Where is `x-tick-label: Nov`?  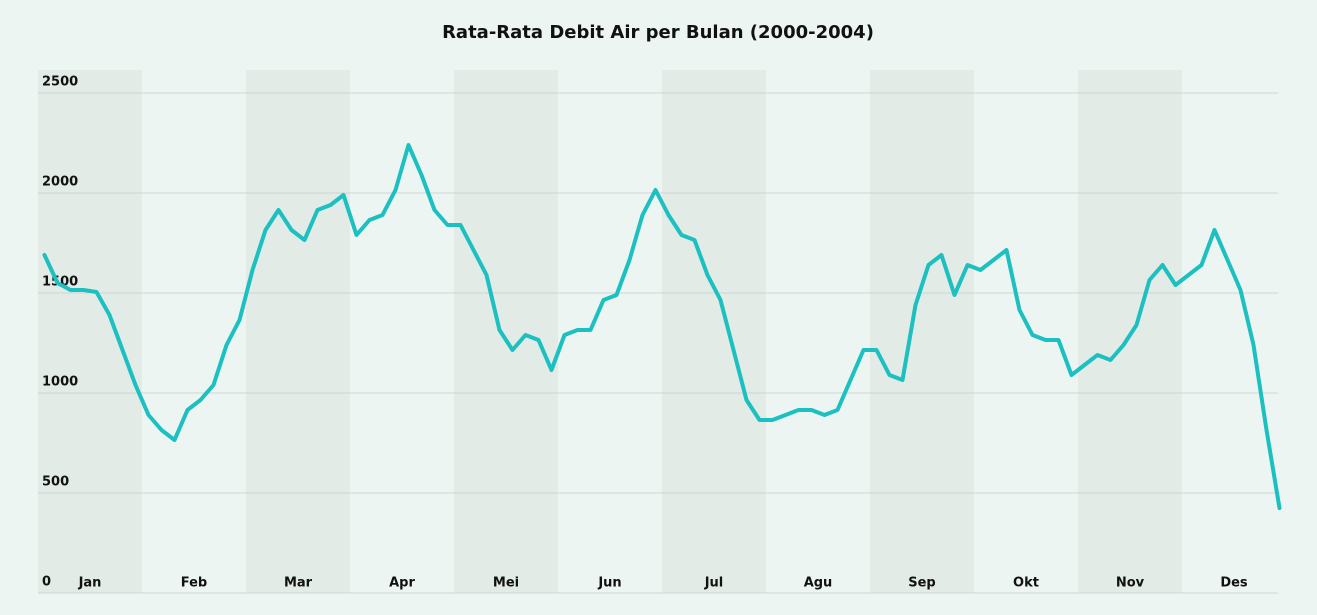
x-tick-label: Nov is located at coordinates (1130, 583).